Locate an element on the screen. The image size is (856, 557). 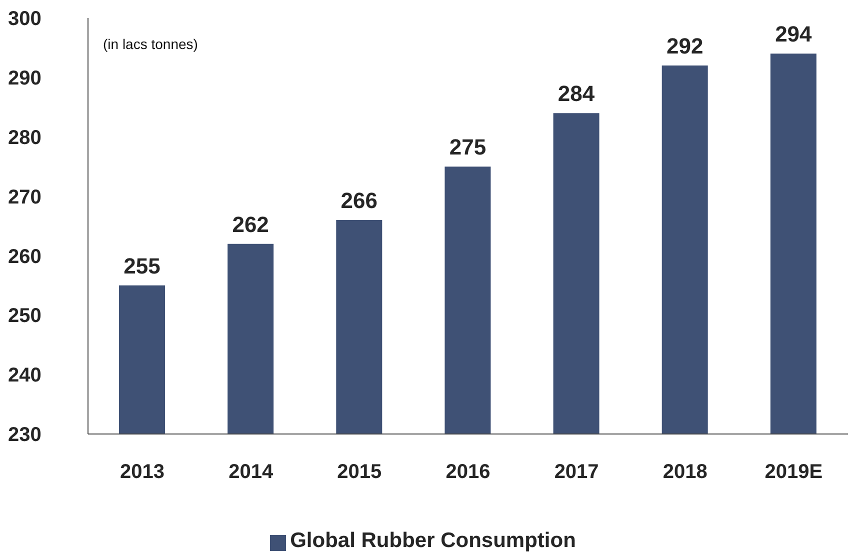
x-tick-label: 2018 is located at coordinates (685, 472).